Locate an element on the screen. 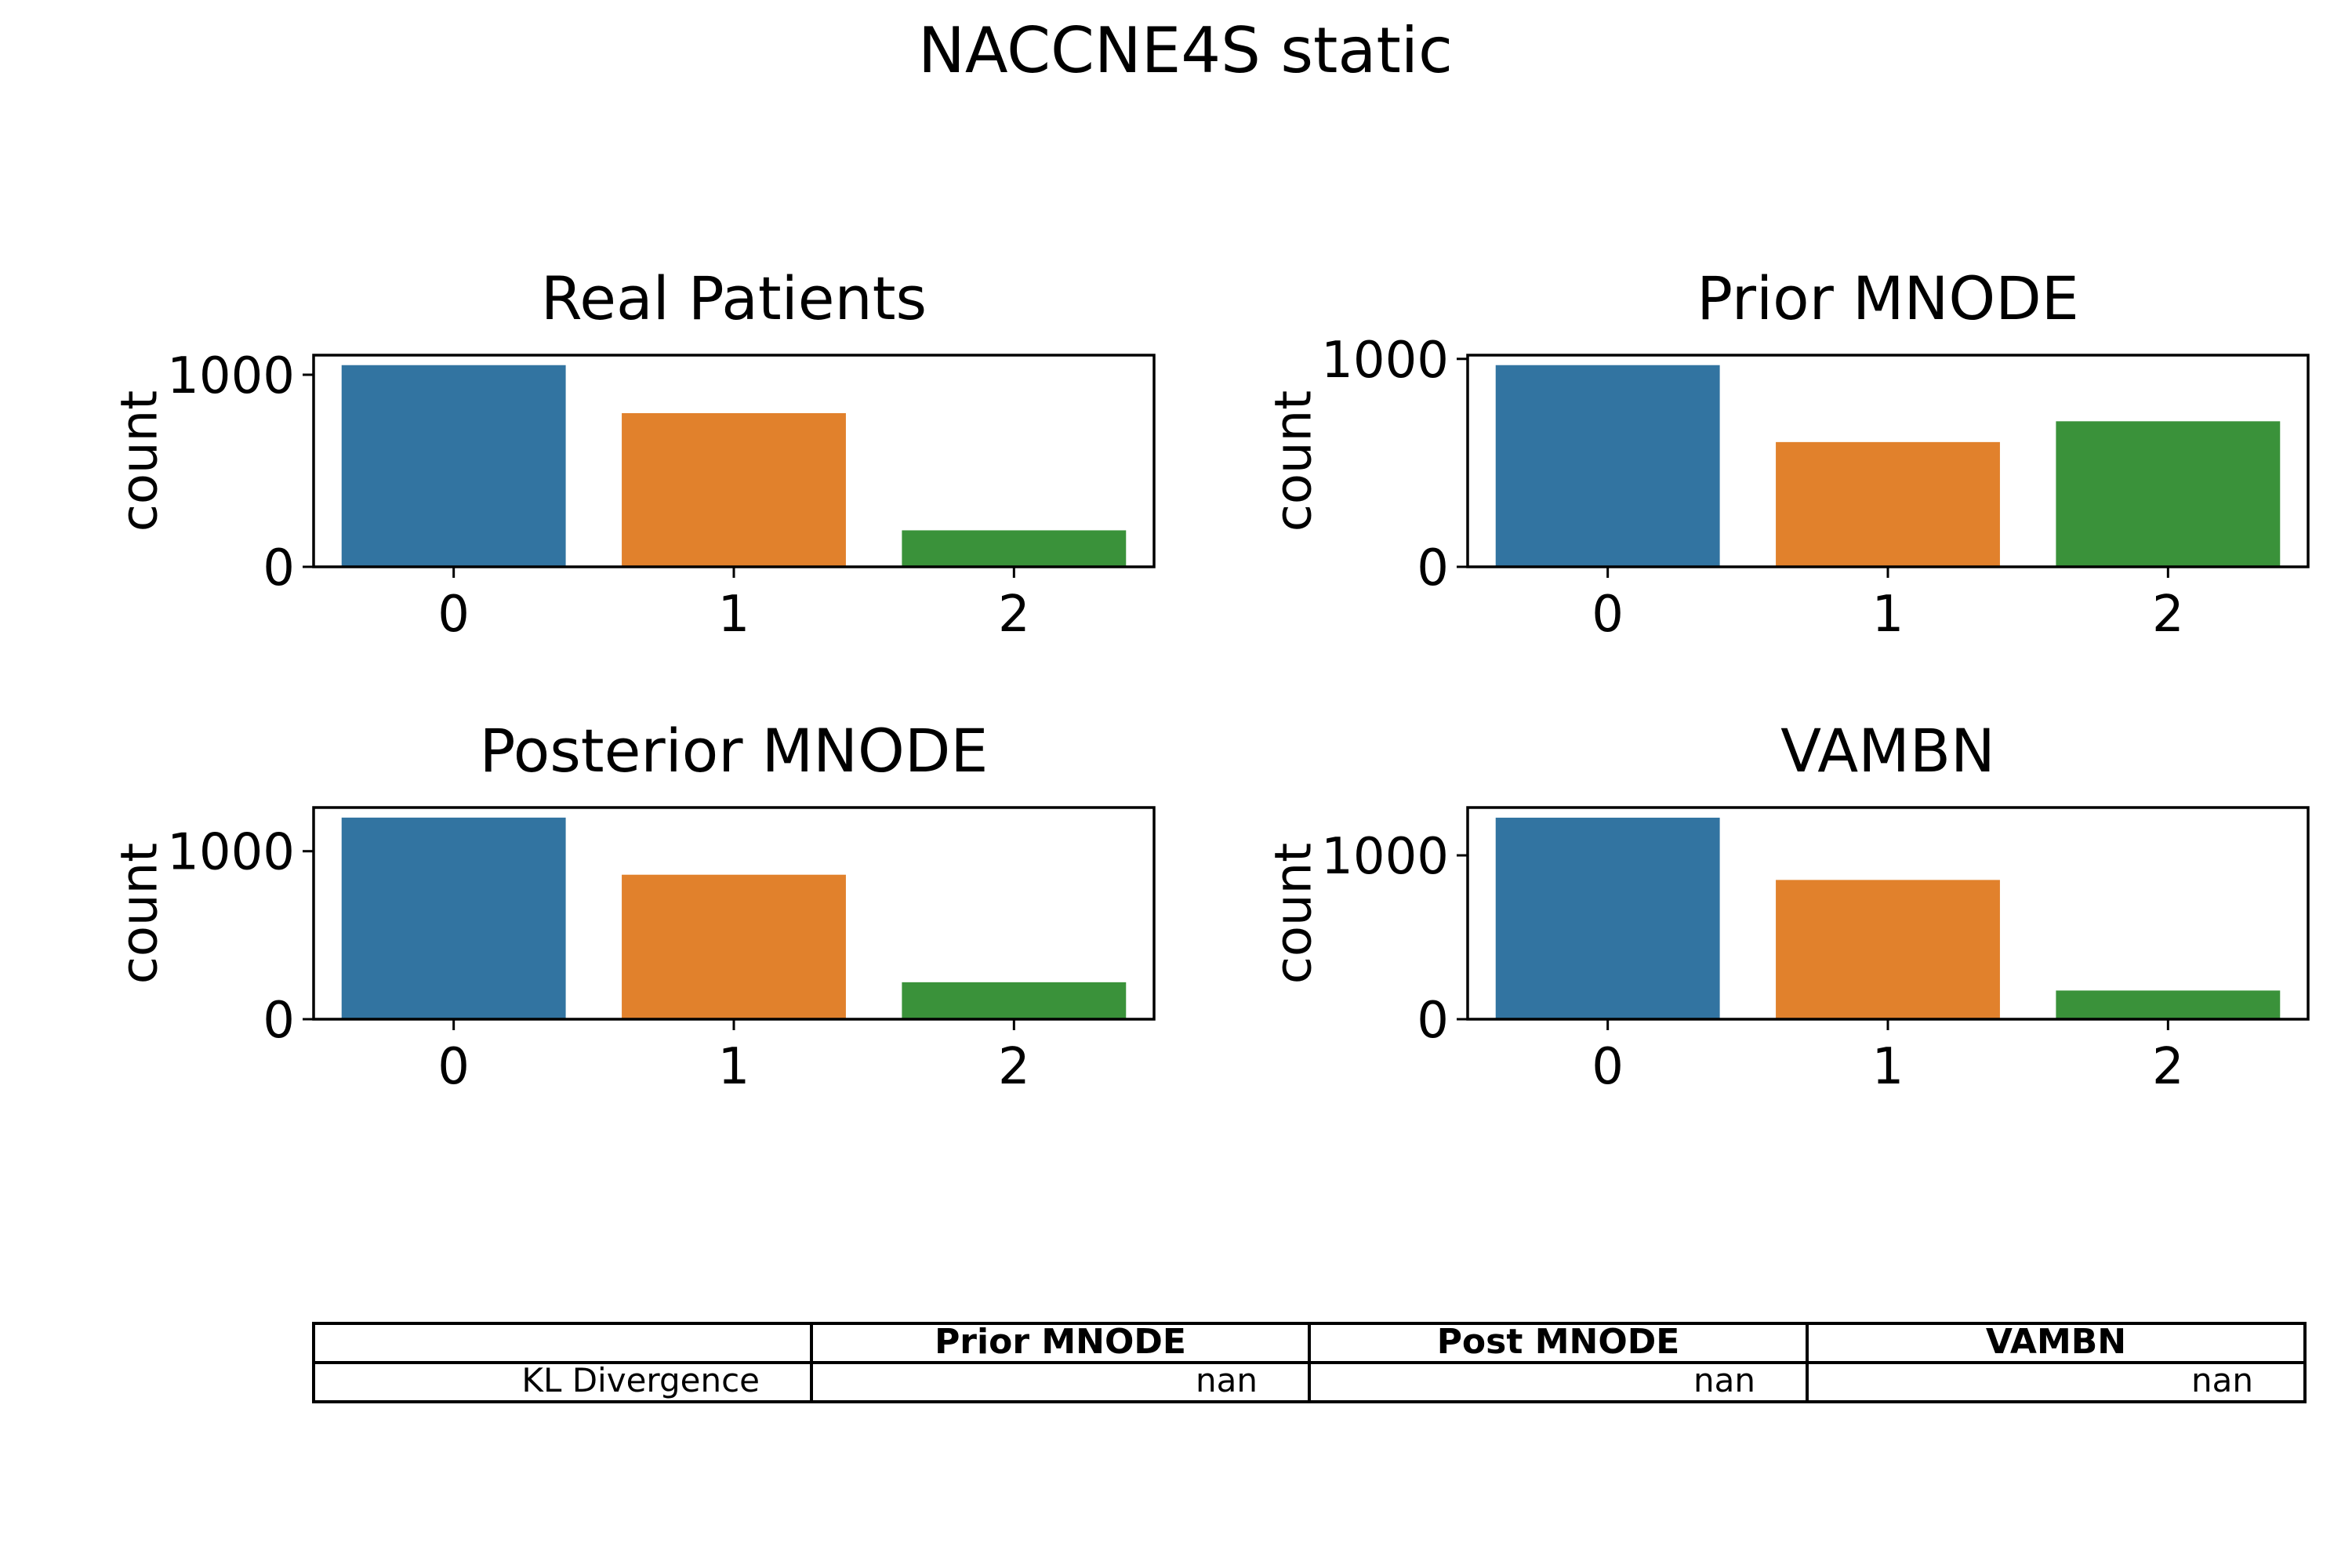 The width and height of the screenshot is (2352, 1568). table-header-cell: Post MNODE is located at coordinates (1558, 1342).